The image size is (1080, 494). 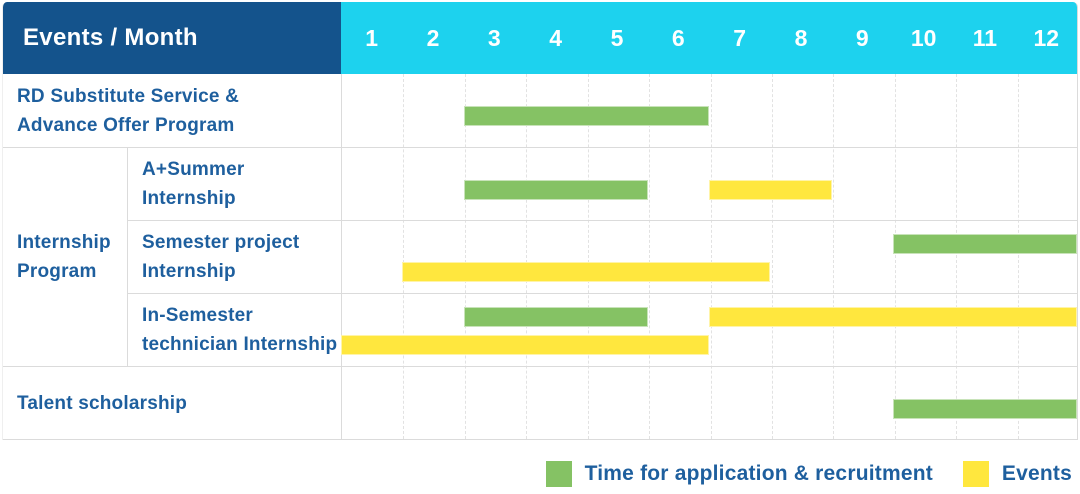 What do you see at coordinates (433, 37) in the screenshot?
I see `month-header-cell: 2` at bounding box center [433, 37].